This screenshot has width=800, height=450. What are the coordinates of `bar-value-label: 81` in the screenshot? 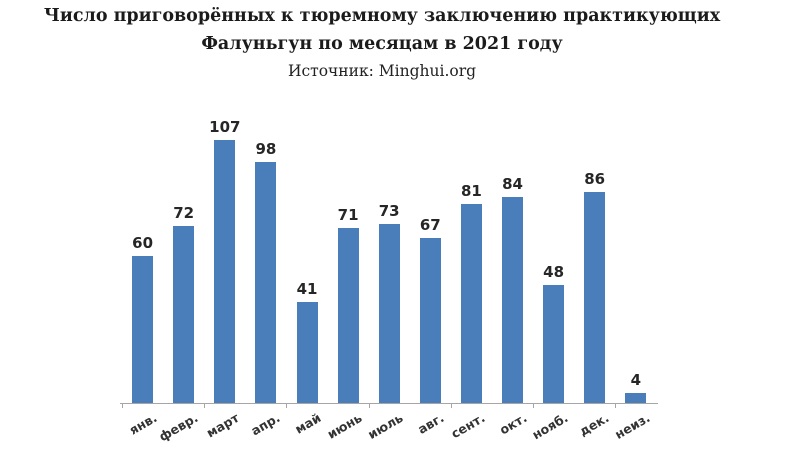 It's located at (471, 191).